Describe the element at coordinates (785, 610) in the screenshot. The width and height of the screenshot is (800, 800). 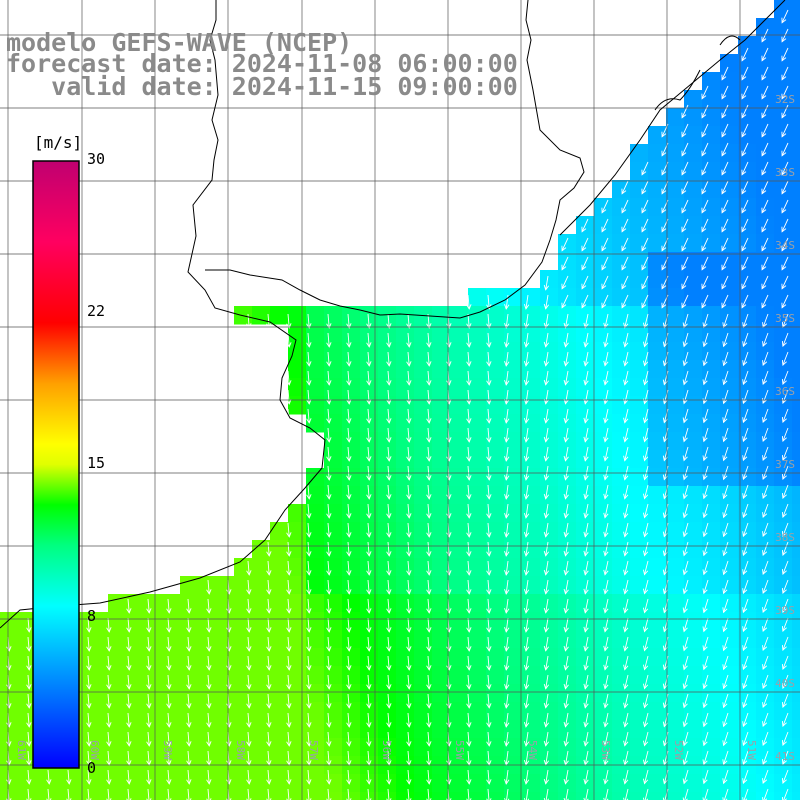
I see `lat-label-7: 39S` at that location.